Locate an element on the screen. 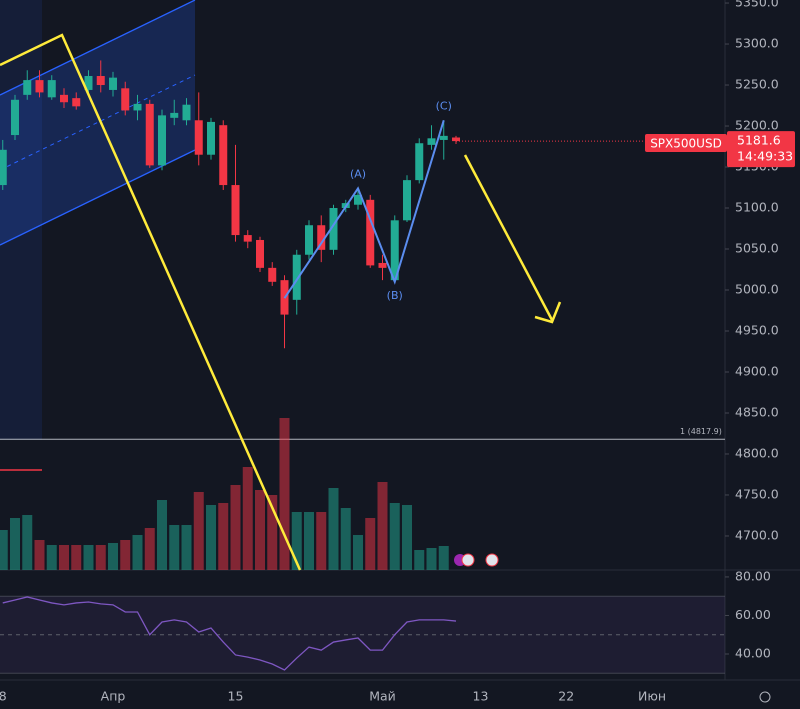 The image size is (800, 709). y-tick-label: 5350.0 is located at coordinates (757, 5).